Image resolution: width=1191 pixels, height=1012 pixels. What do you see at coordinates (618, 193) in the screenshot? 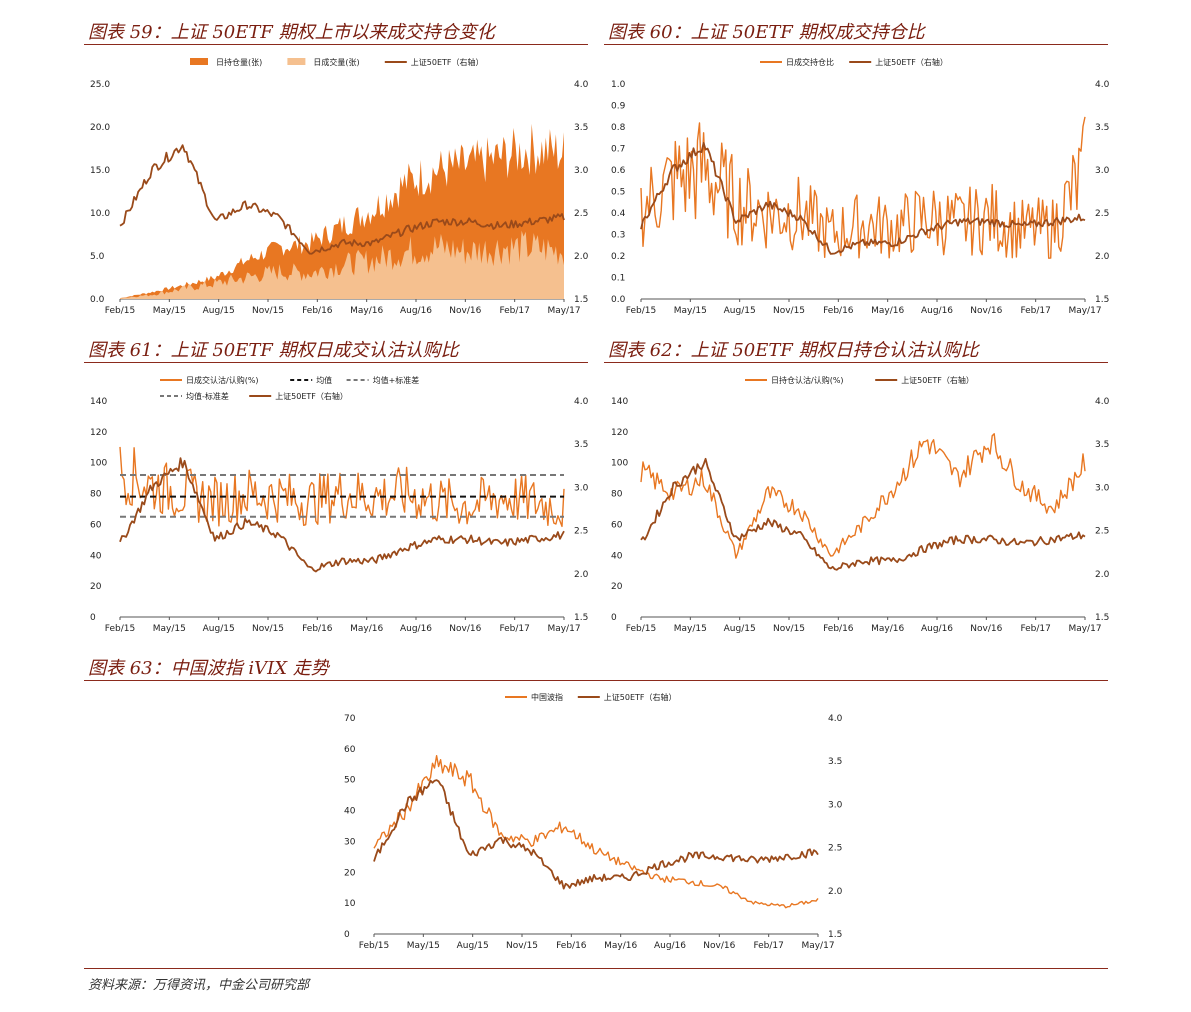
I see `y-tick-label: 0.5` at bounding box center [618, 193].